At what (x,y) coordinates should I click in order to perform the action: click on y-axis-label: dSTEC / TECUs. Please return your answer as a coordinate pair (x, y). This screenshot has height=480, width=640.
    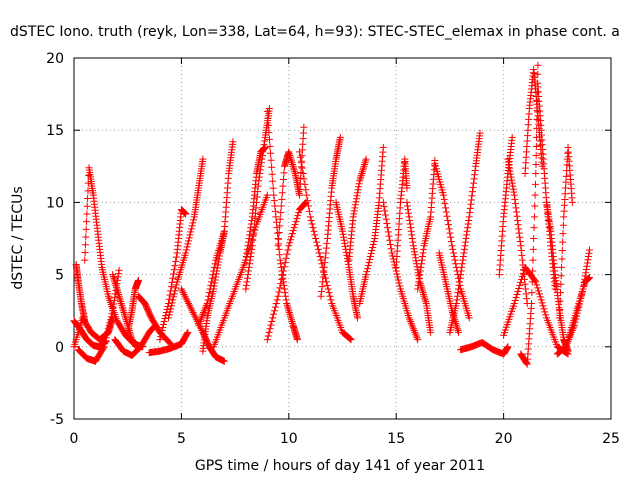
    Looking at the image, I should click on (18, 237).